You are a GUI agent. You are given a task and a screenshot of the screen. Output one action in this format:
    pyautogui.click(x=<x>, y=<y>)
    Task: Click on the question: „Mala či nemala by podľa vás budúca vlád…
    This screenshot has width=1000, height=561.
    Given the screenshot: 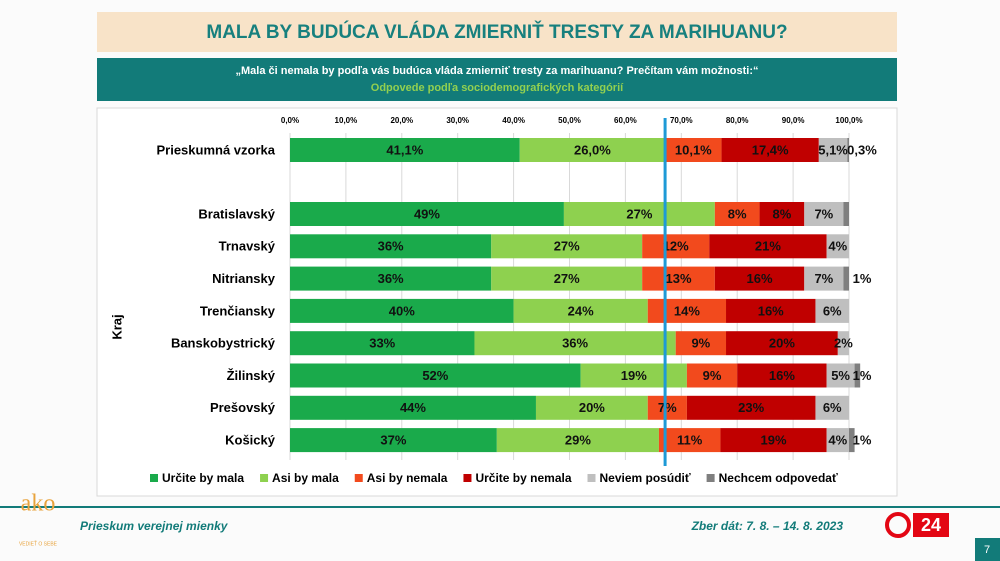 What is the action you would take?
    pyautogui.click(x=497, y=71)
    